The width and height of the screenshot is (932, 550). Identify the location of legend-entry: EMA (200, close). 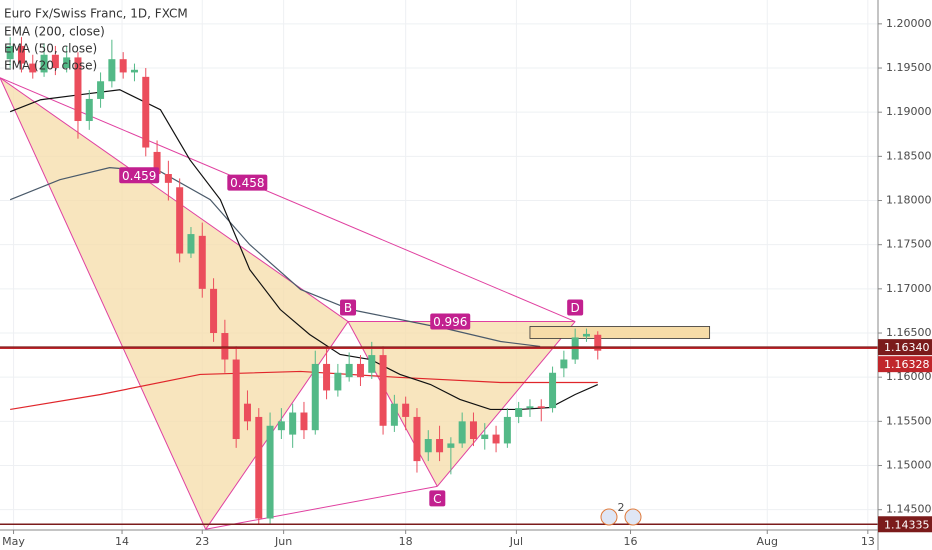
(54, 32).